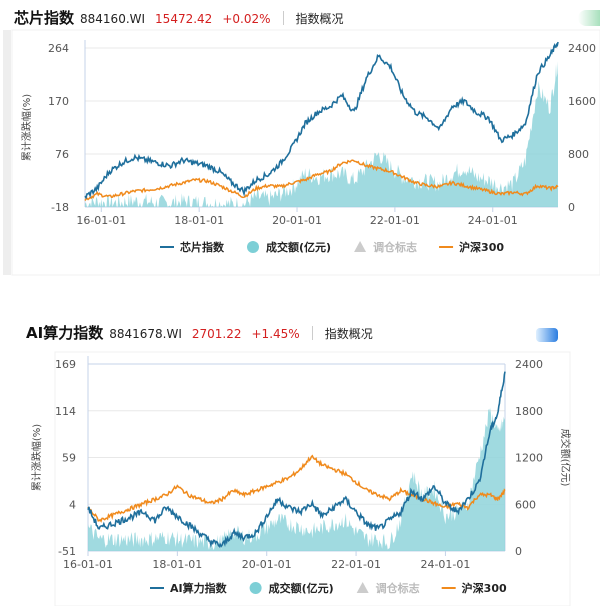  What do you see at coordinates (44, 18) in the screenshot?
I see `index-name: 芯片指数` at bounding box center [44, 18].